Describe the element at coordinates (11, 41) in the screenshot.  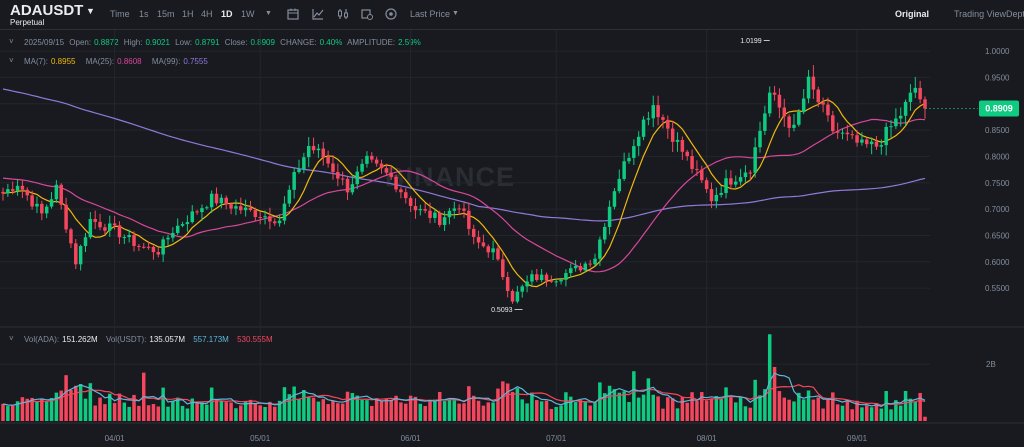
I see `collapse-ohlc-icon: ˅` at that location.